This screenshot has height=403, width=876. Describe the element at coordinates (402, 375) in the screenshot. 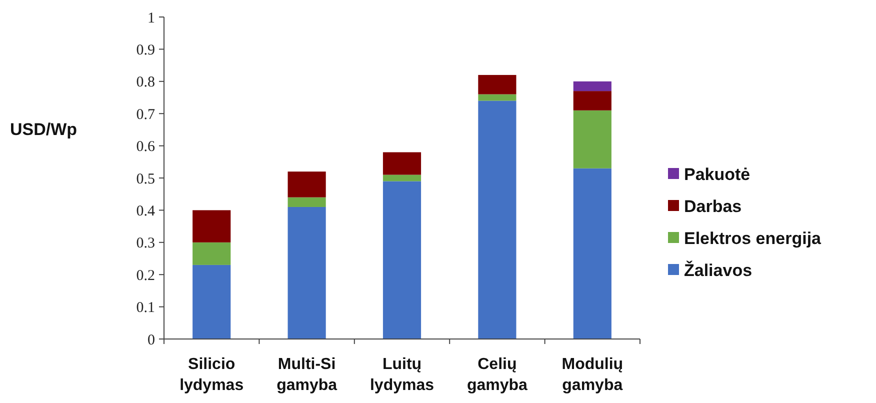

I see `x-tick-label: Luitų lydymas` at that location.